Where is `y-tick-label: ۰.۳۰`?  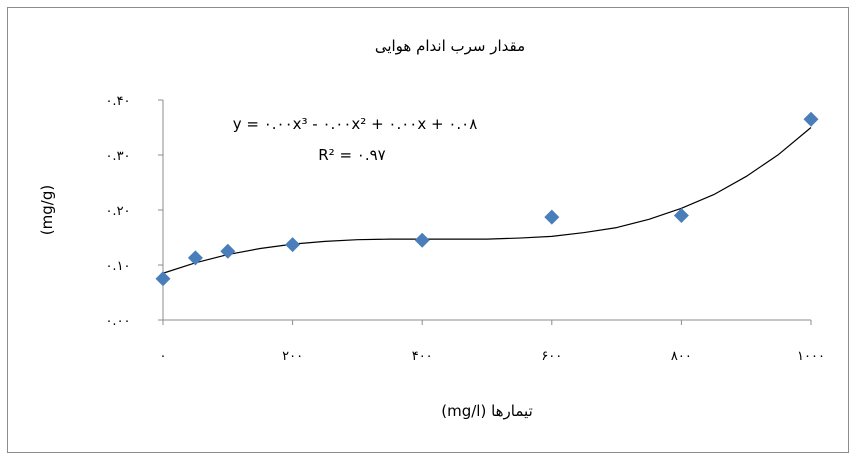
y-tick-label: ۰.۳۰ is located at coordinates (117, 156).